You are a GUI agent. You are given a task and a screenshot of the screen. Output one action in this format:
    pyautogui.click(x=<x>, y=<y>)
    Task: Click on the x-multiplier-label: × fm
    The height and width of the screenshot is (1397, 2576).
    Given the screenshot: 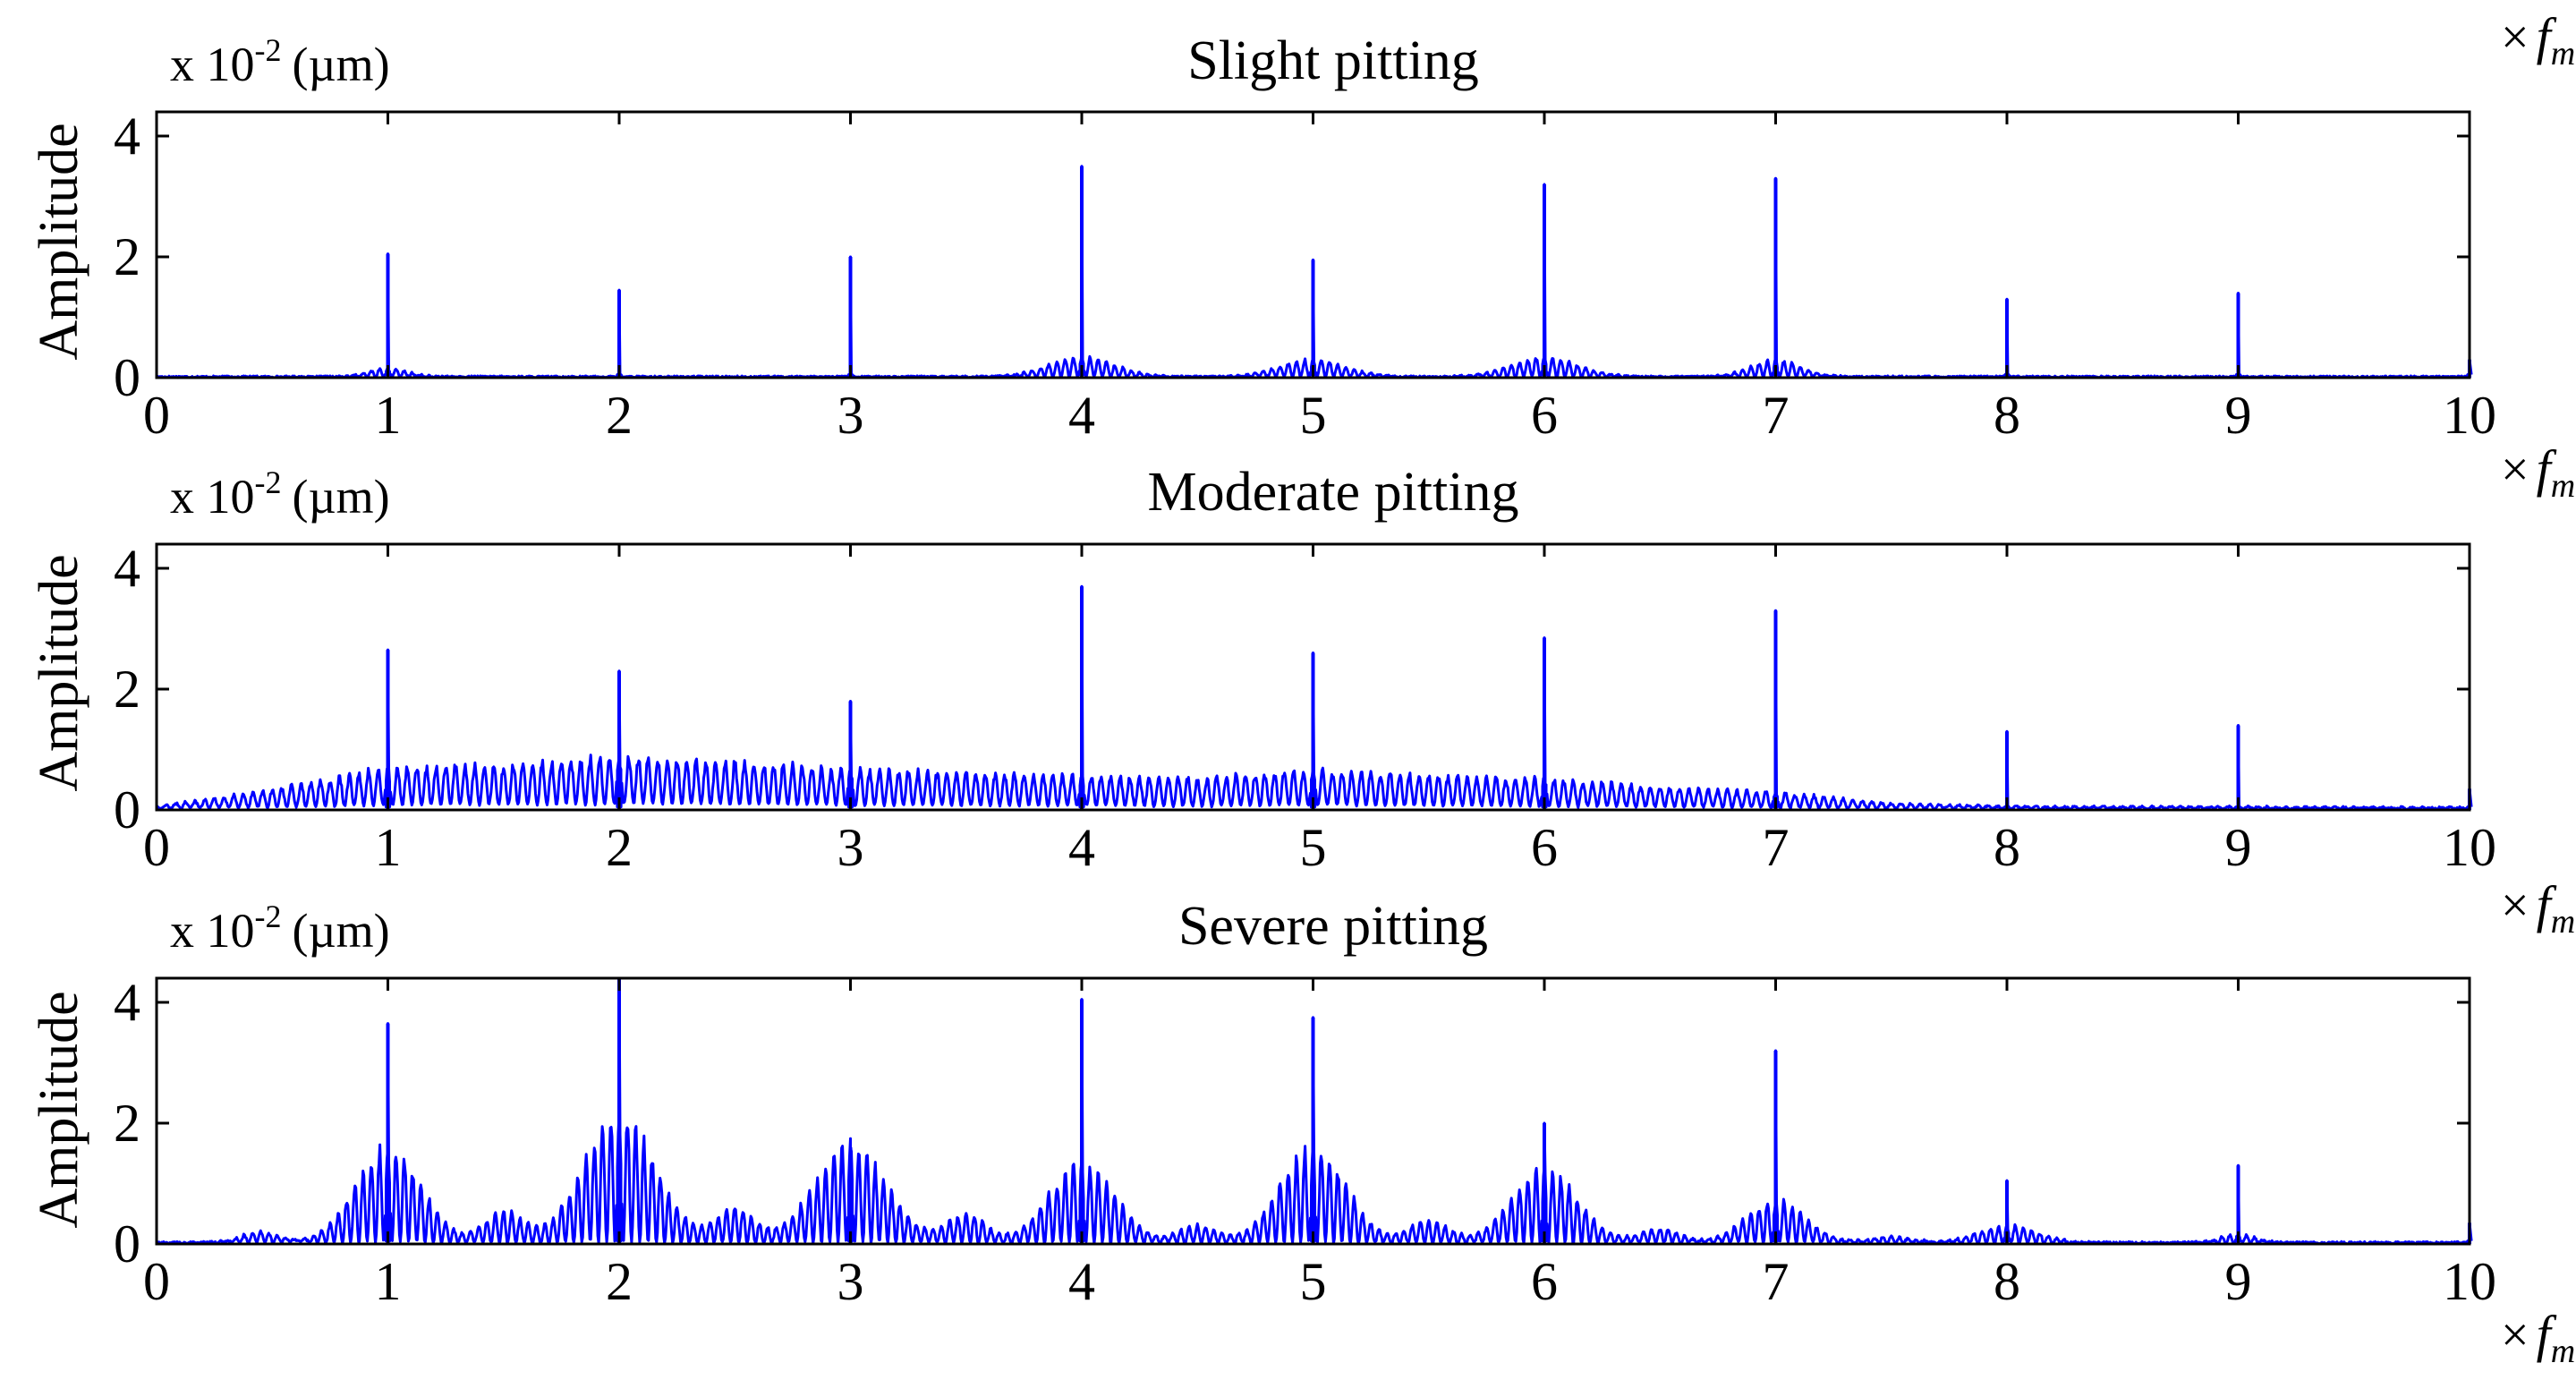 What is the action you would take?
    pyautogui.click(x=2538, y=908)
    